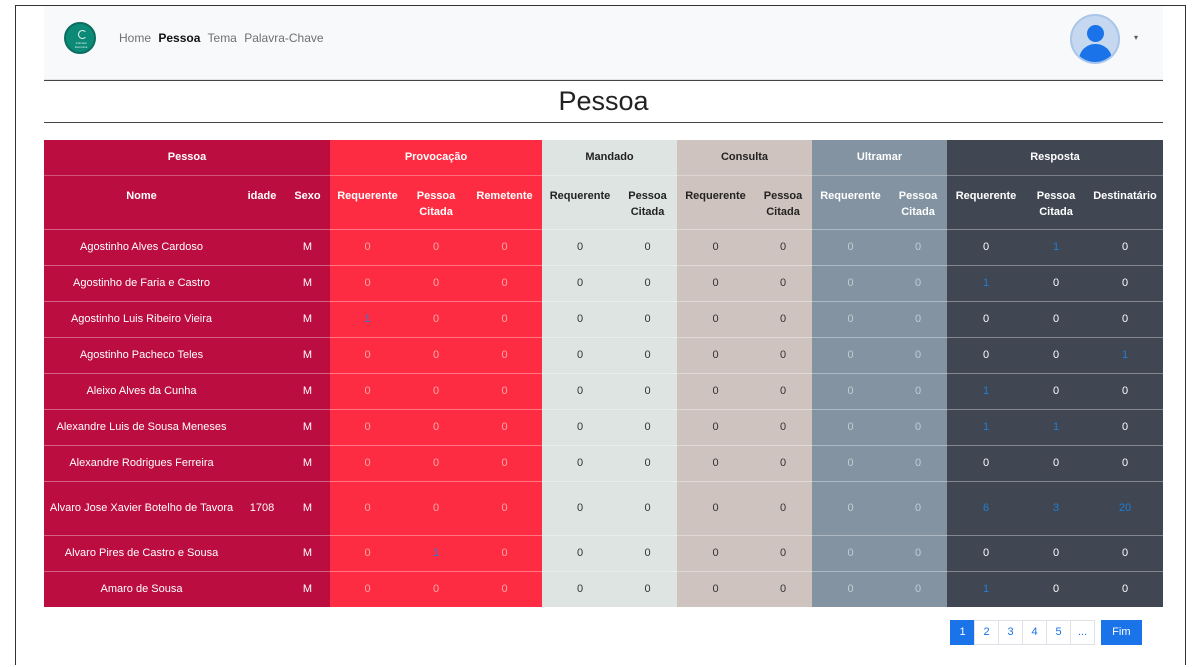 The image size is (1200, 667). What do you see at coordinates (141, 552) in the screenshot?
I see `cell-nome: Alvaro Pires de Castro e Sousa` at bounding box center [141, 552].